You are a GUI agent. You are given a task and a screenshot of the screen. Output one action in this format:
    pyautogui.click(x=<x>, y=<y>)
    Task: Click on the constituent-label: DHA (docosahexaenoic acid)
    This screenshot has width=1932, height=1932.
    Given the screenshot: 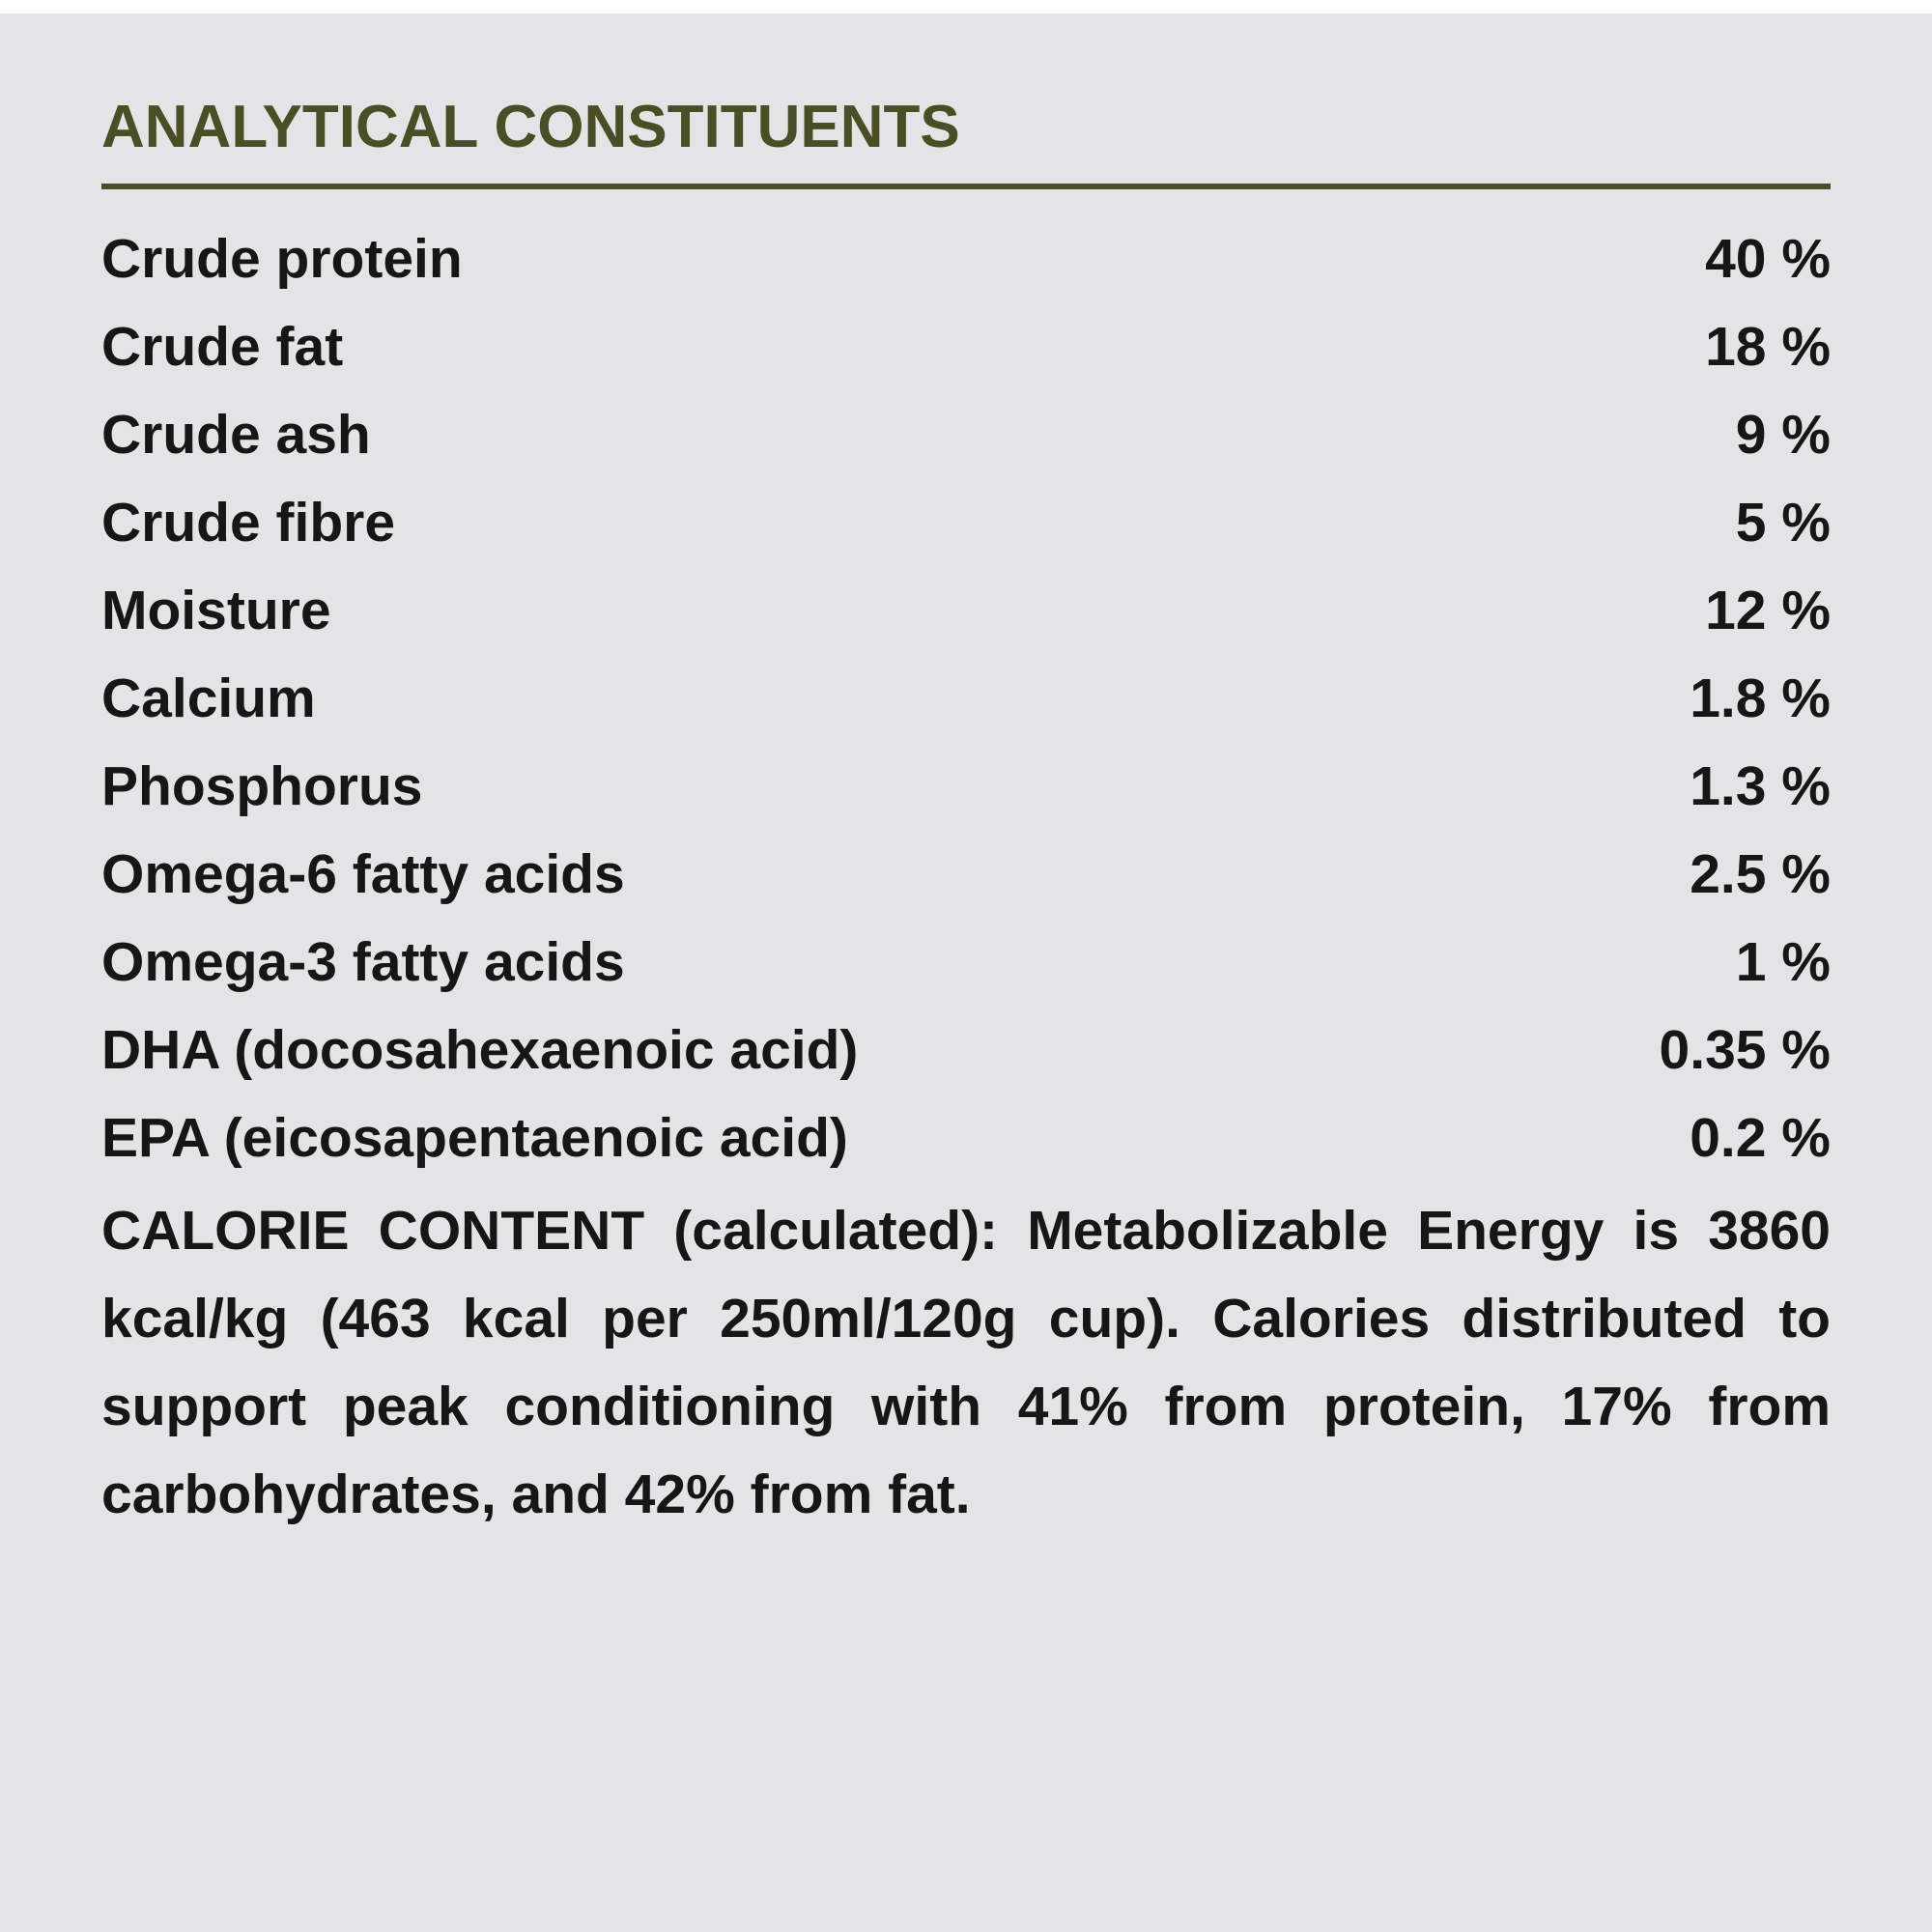 What is the action you would take?
    pyautogui.click(x=480, y=1049)
    